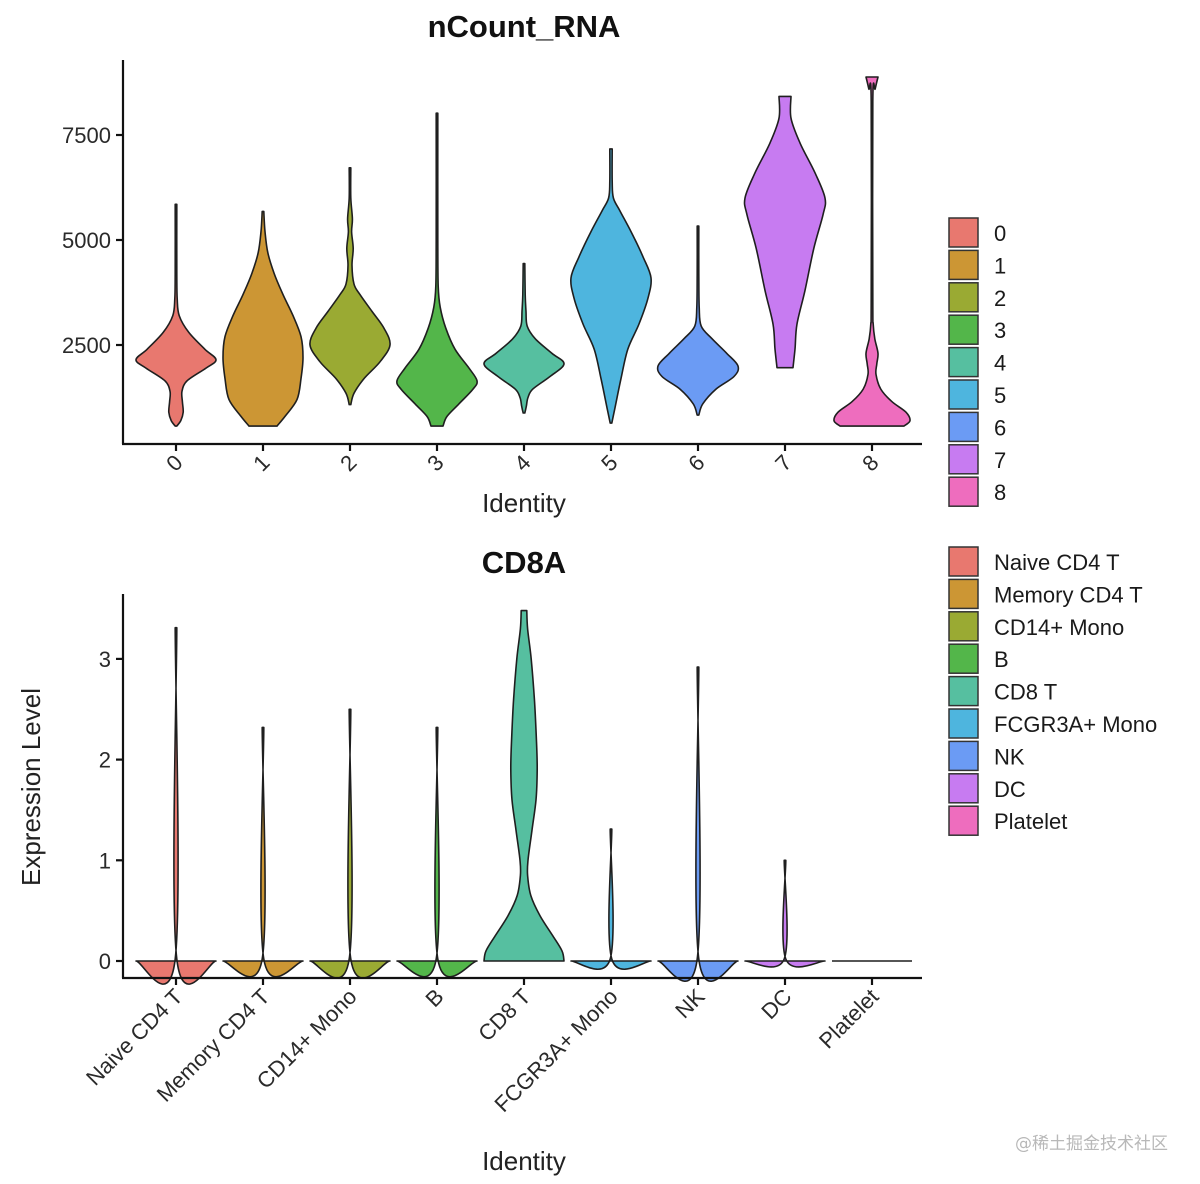 Image resolution: width=1200 pixels, height=1184 pixels. I want to click on legend-item: 1, so click(977, 265).